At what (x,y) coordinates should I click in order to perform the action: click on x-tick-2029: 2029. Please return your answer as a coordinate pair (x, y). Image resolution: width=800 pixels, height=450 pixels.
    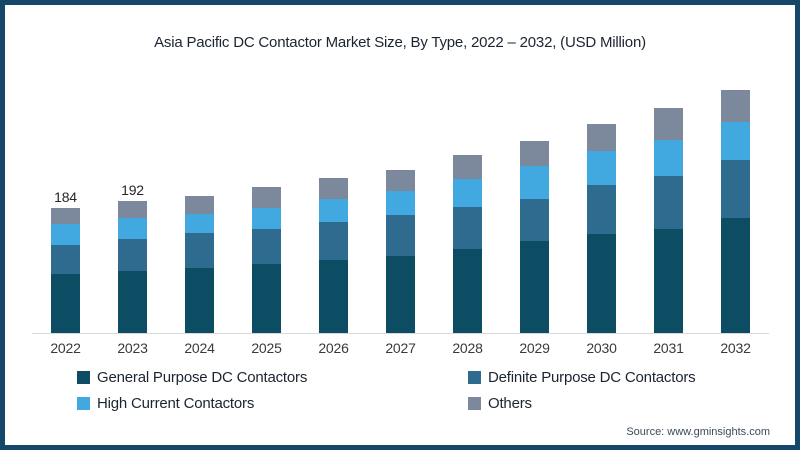
    Looking at the image, I should click on (534, 348).